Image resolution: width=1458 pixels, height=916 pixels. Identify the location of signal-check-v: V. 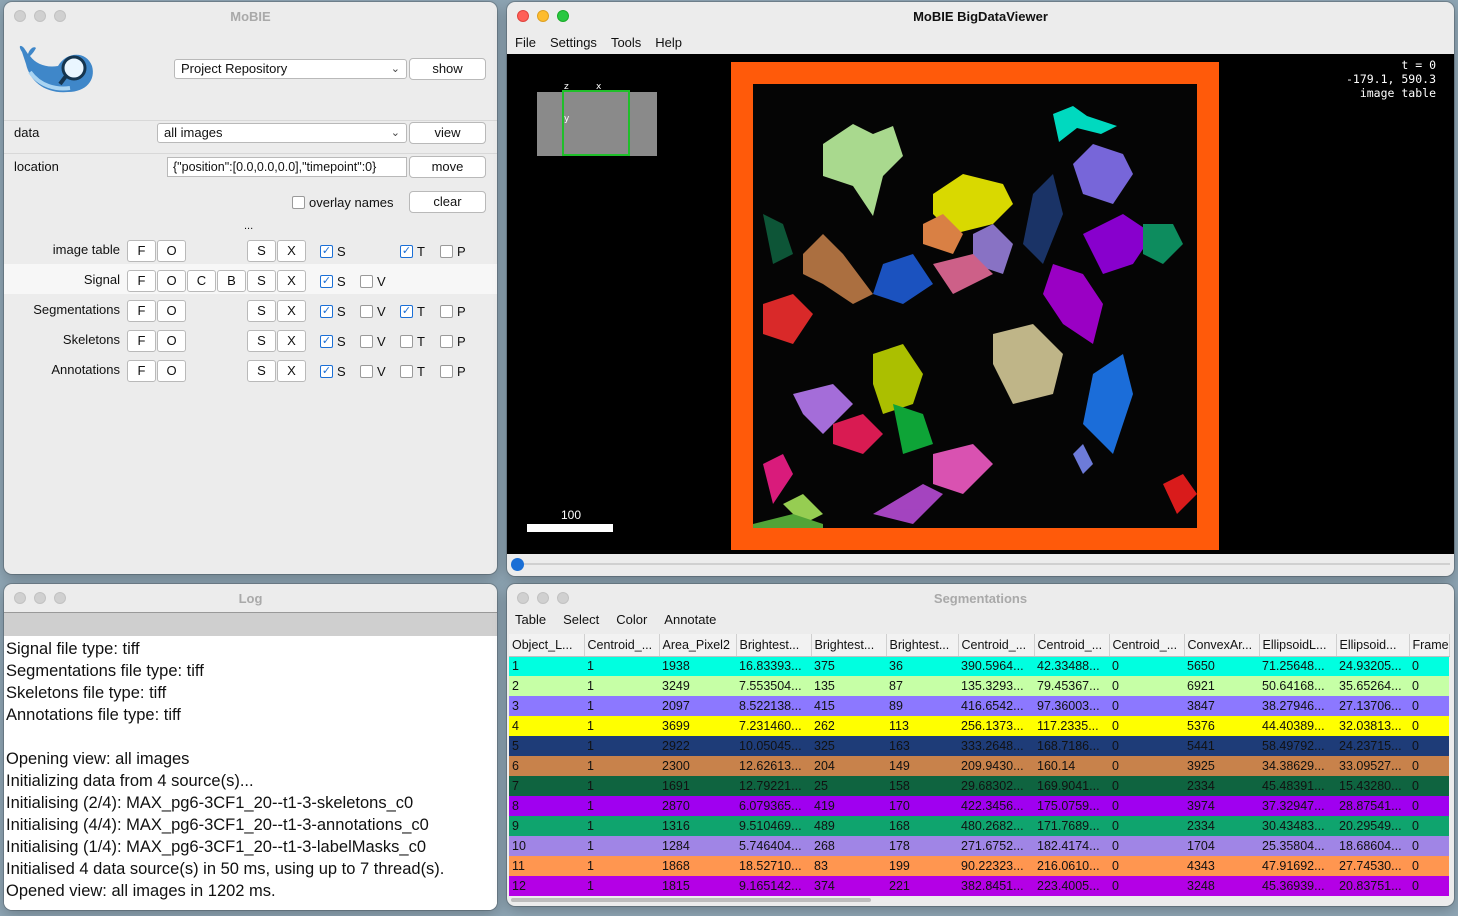
(373, 281).